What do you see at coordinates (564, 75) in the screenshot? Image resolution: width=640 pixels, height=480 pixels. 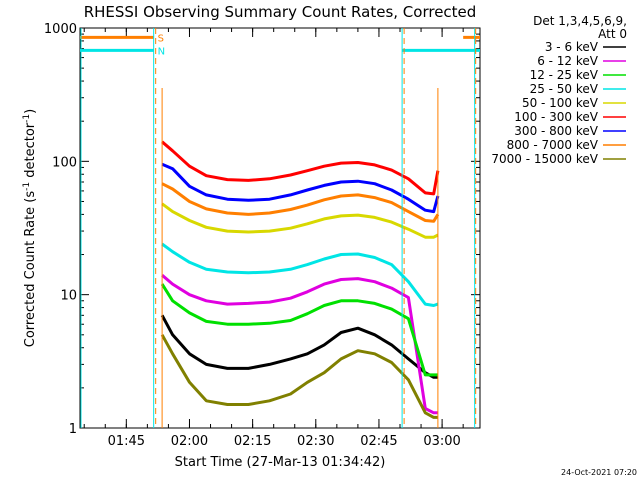 I see `legend-label: 12 - 25 keV` at bounding box center [564, 75].